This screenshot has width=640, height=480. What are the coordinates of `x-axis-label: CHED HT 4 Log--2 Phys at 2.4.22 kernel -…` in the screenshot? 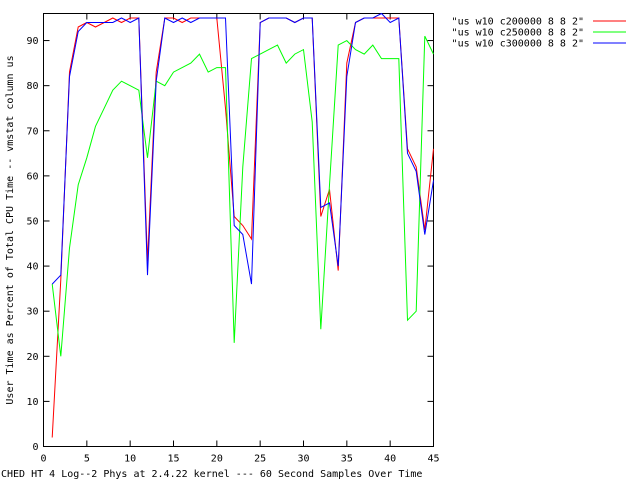 It's located at (211, 474).